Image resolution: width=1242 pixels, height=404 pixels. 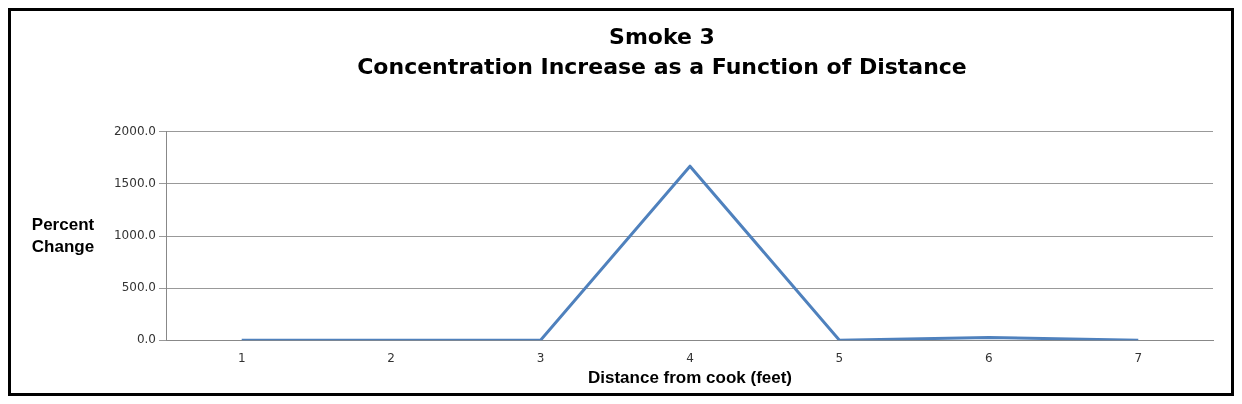 What do you see at coordinates (989, 357) in the screenshot?
I see `x-tick-label: 6` at bounding box center [989, 357].